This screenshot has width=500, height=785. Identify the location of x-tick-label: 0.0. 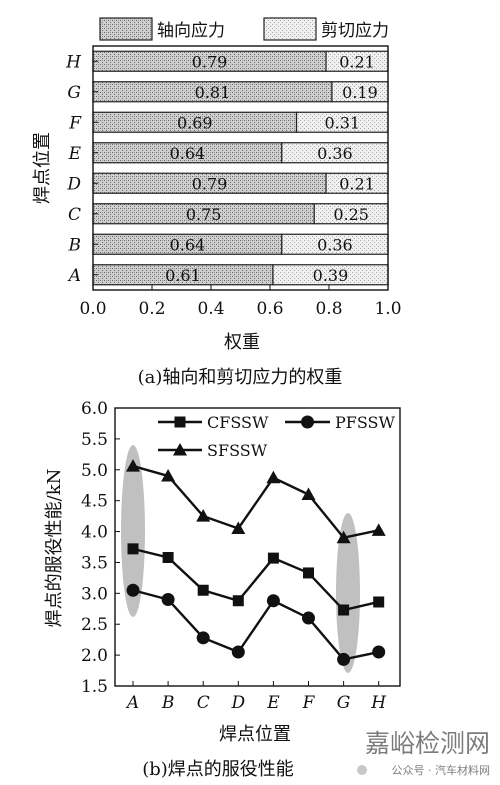
(92, 309).